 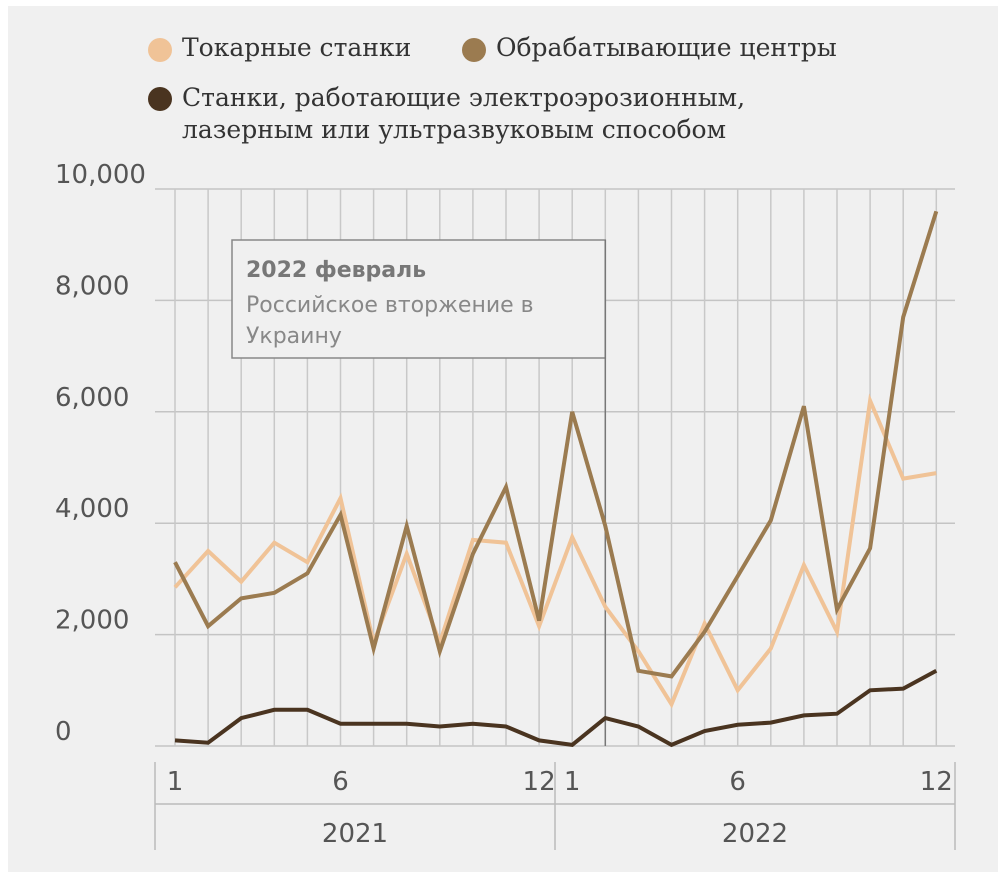 I want to click on y-tick-label: 0, so click(x=63, y=732).